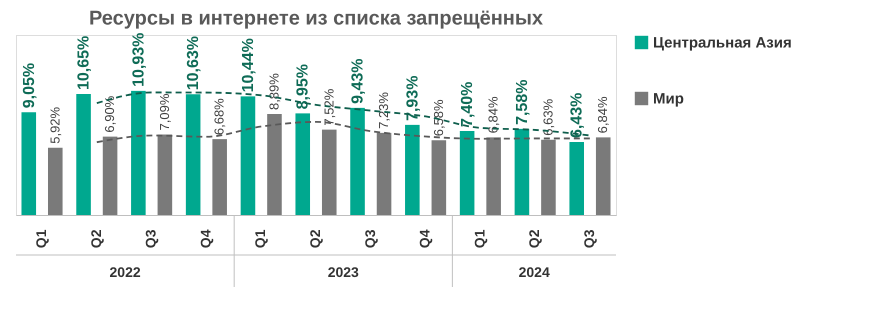 Image resolution: width=869 pixels, height=328 pixels. I want to click on data-label: 5,92%, so click(54, 125).